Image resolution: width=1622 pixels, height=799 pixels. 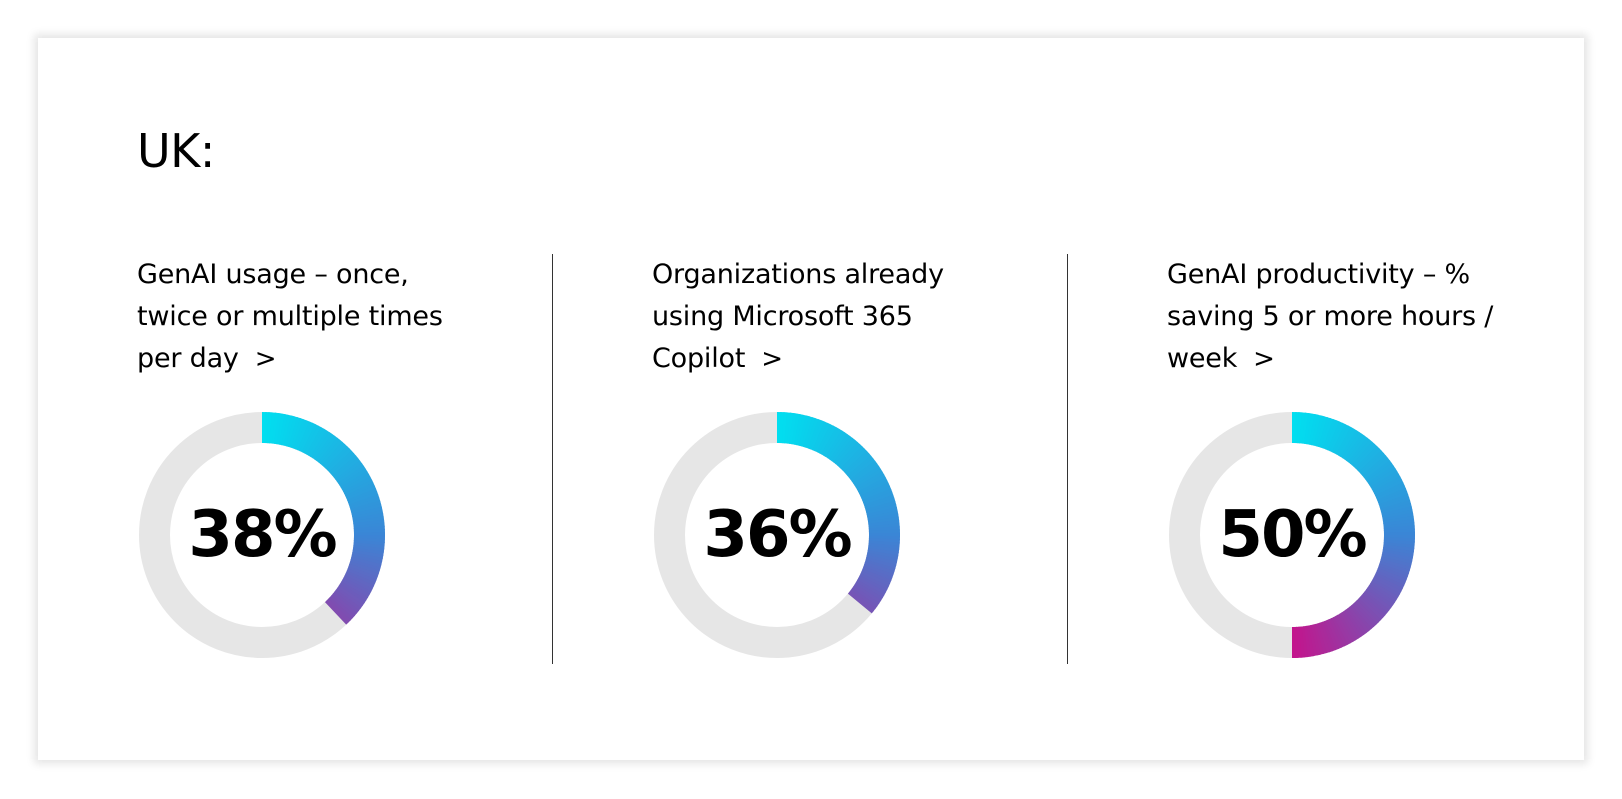 What do you see at coordinates (777, 535) in the screenshot?
I see `donut-value: 36%` at bounding box center [777, 535].